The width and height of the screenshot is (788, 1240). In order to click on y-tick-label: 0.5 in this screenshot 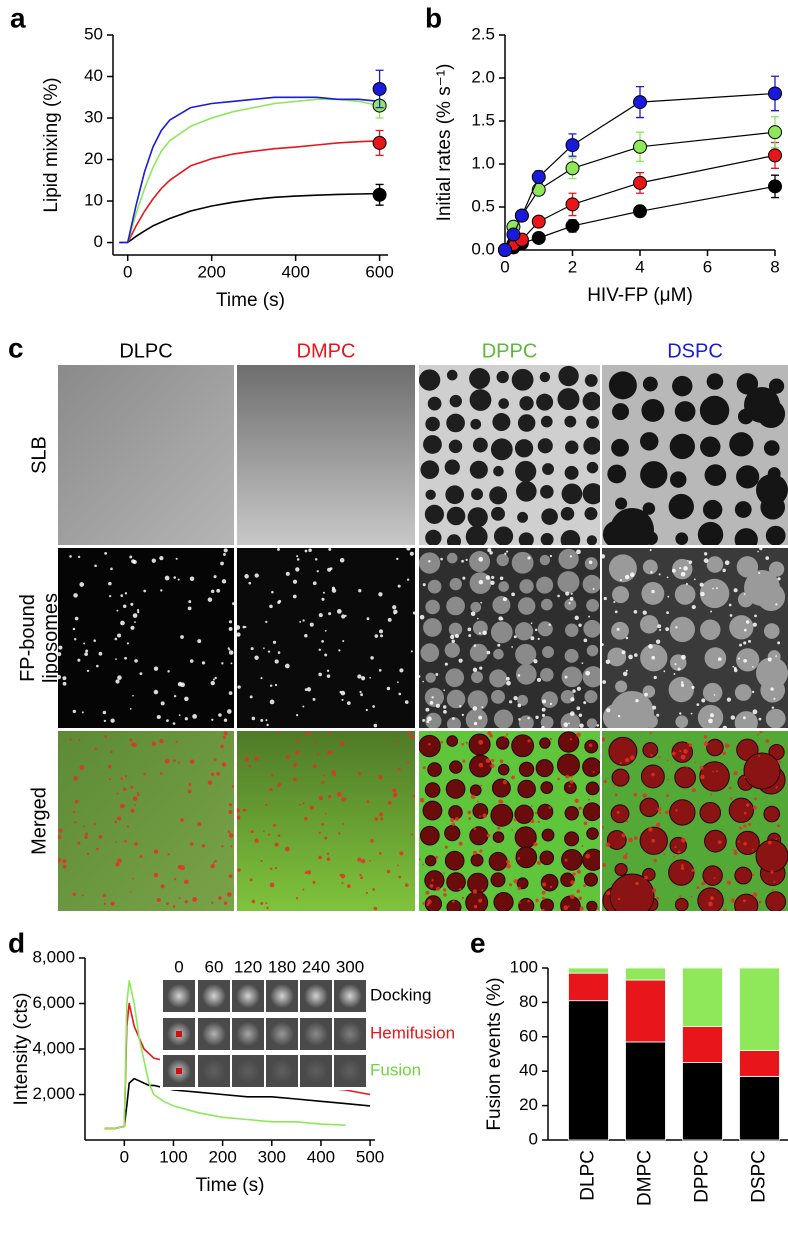, I will do `click(483, 205)`.